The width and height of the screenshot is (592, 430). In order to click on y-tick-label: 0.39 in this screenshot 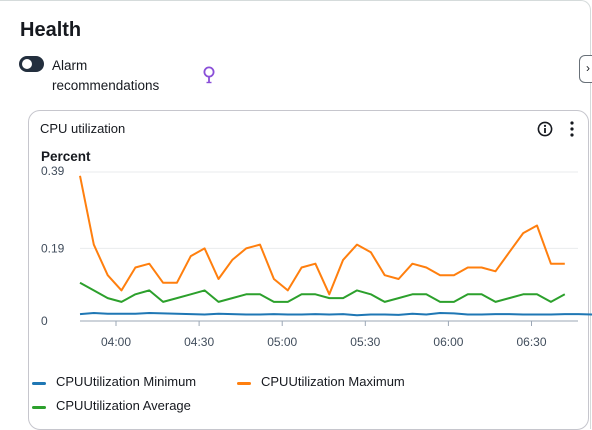, I will do `click(53, 171)`.